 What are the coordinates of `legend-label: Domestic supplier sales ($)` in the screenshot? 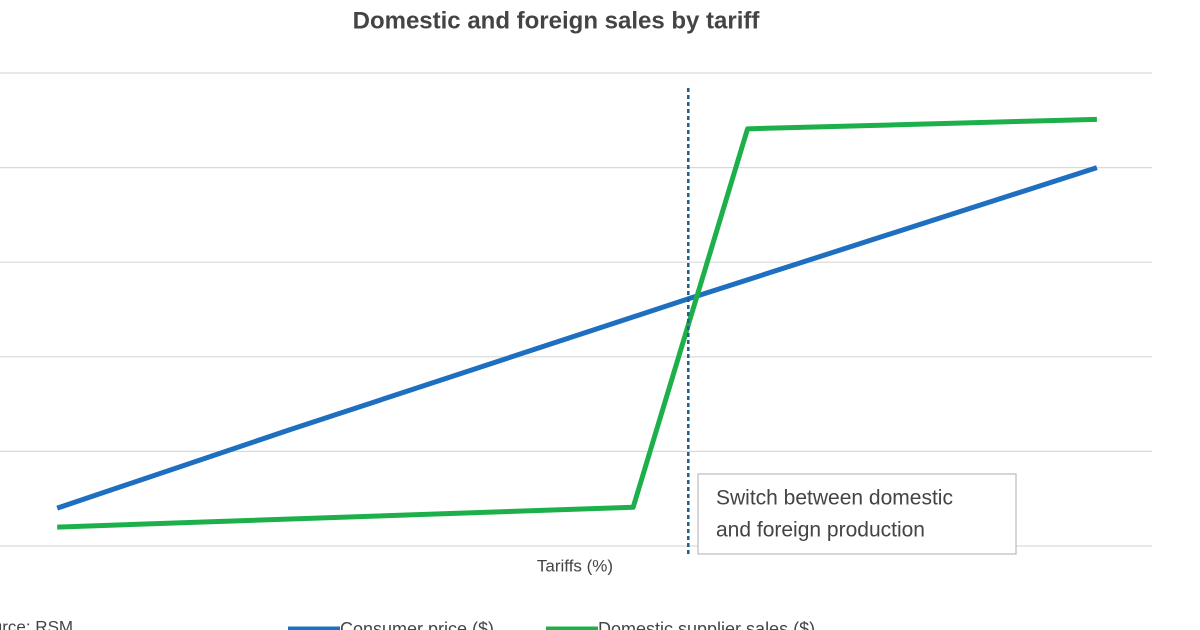 It's located at (706, 624).